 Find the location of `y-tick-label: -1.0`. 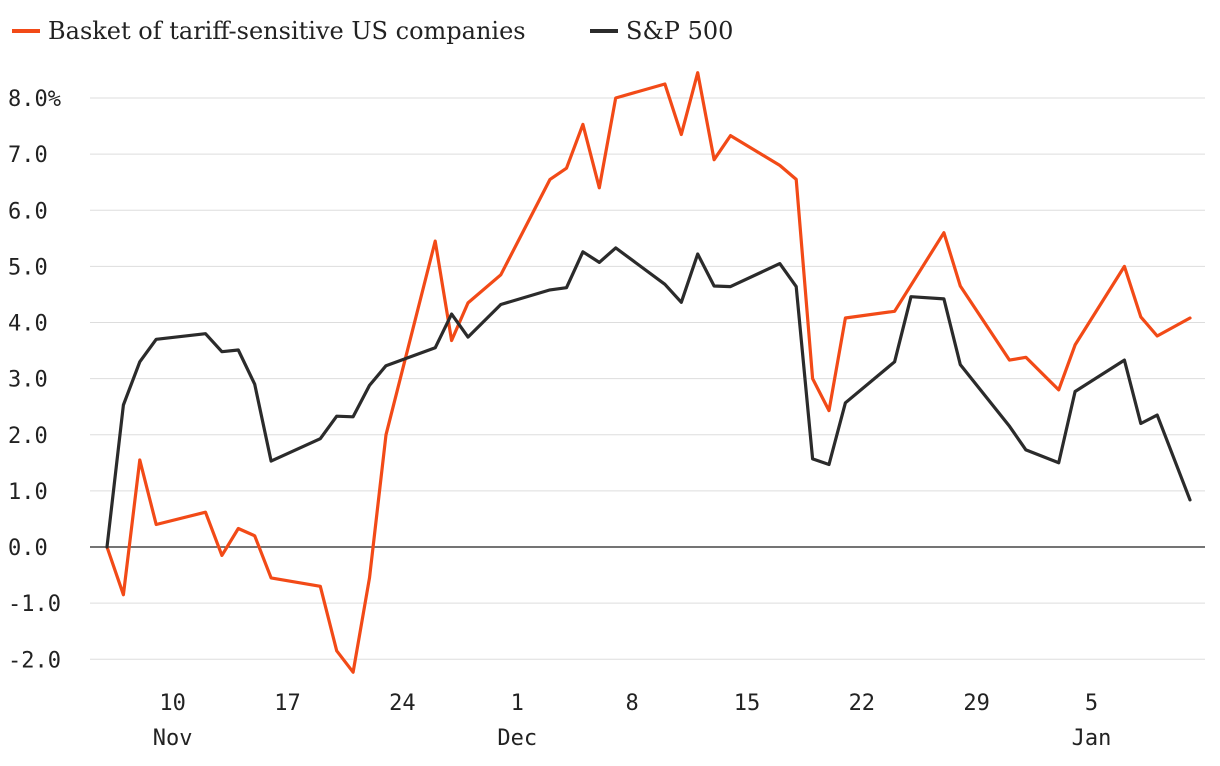

y-tick-label: -1.0 is located at coordinates (34, 604).